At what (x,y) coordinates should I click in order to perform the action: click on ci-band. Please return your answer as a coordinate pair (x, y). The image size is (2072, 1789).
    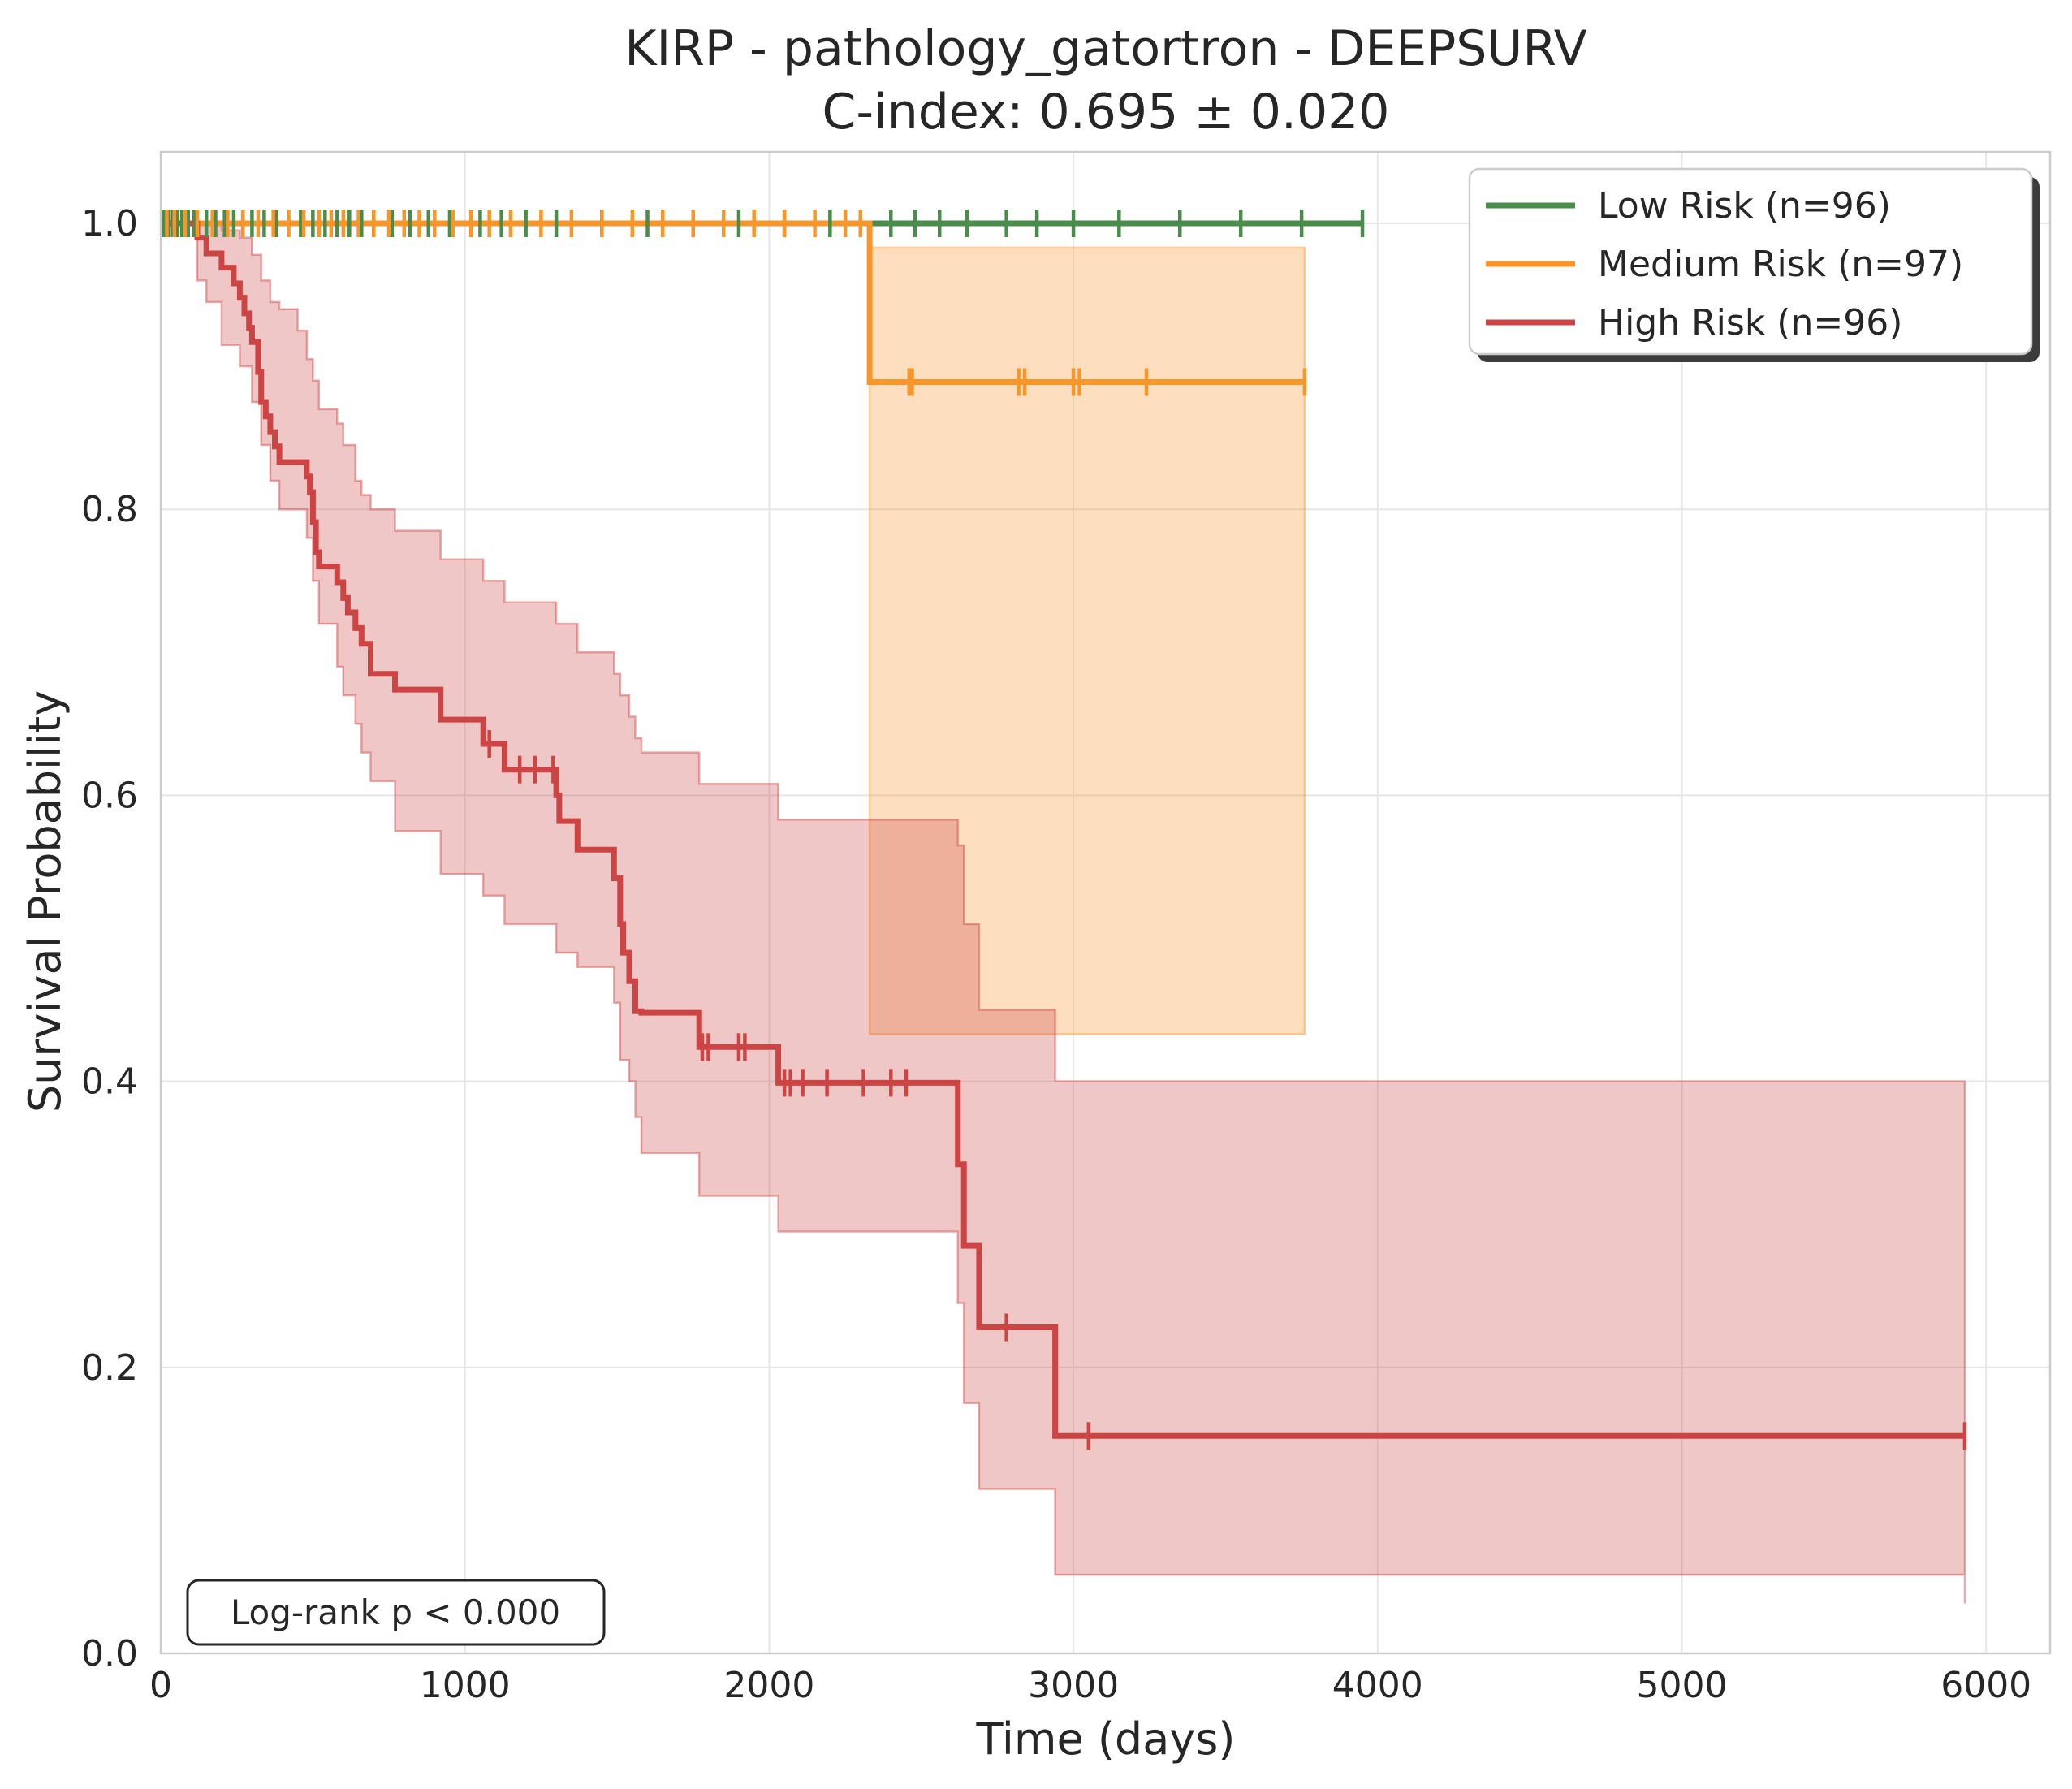
    Looking at the image, I should click on (1087, 640).